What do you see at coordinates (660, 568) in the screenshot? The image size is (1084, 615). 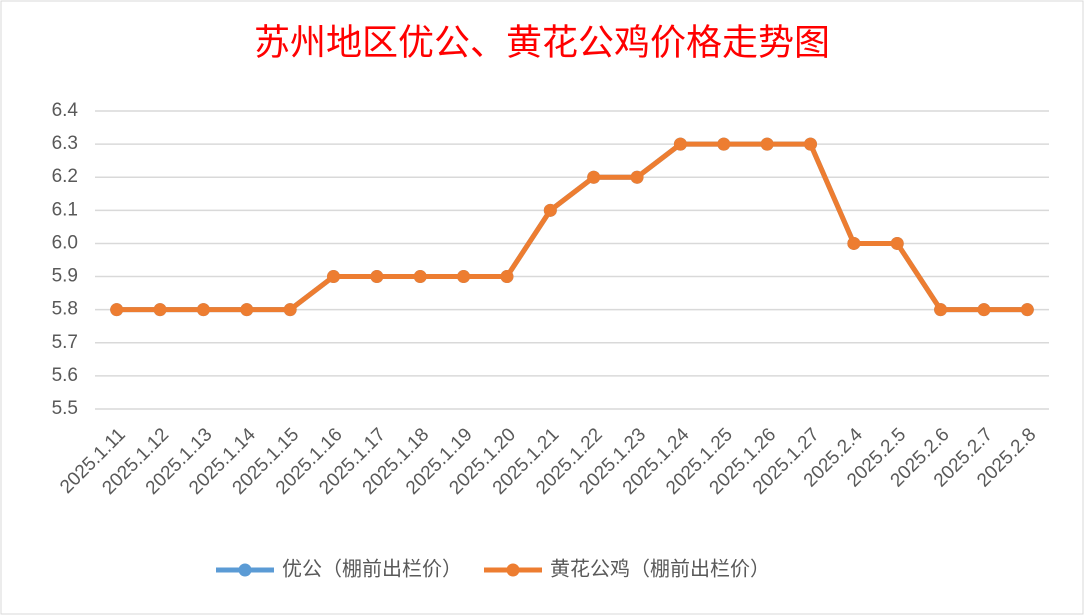 I see `legend-label: 黄花公鸡（棚前出栏价）` at bounding box center [660, 568].